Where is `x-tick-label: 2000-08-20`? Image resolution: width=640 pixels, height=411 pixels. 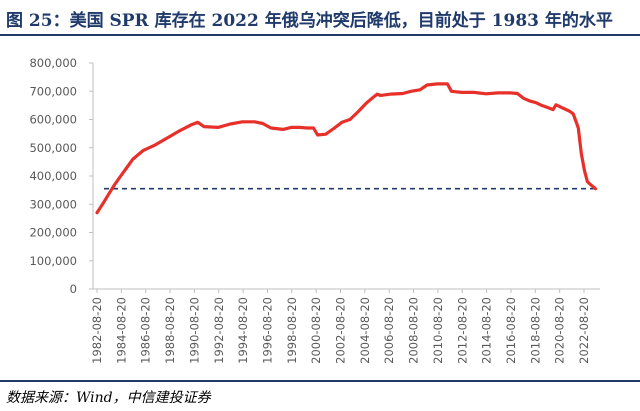 x-tick-label: 2000-08-20 is located at coordinates (316, 330).